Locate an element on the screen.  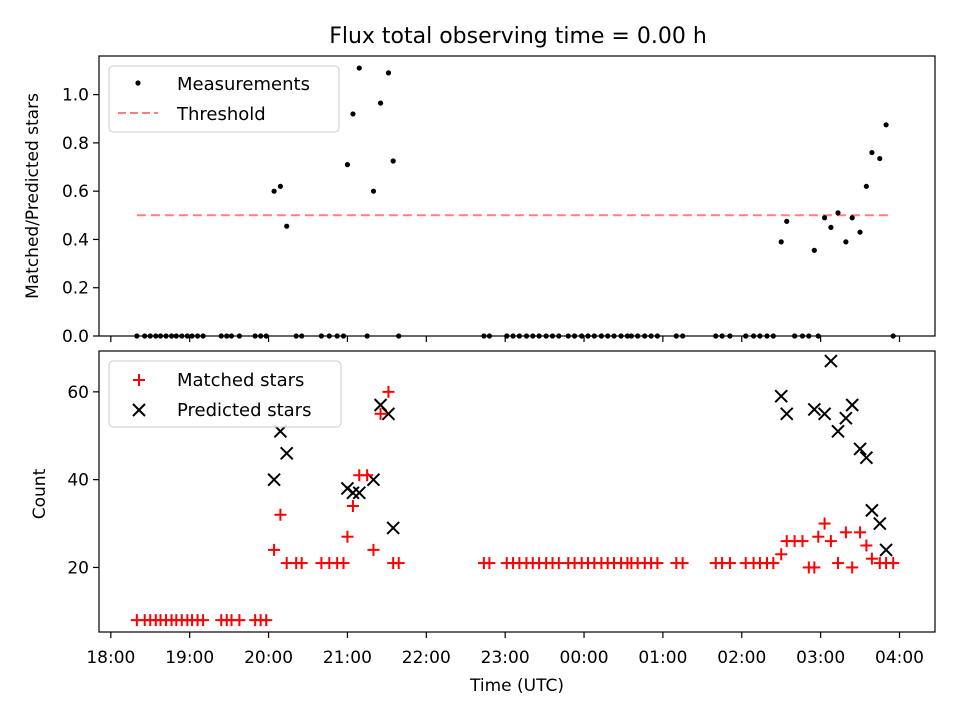
legend-predicted-label: Predicted stars is located at coordinates (244, 410).